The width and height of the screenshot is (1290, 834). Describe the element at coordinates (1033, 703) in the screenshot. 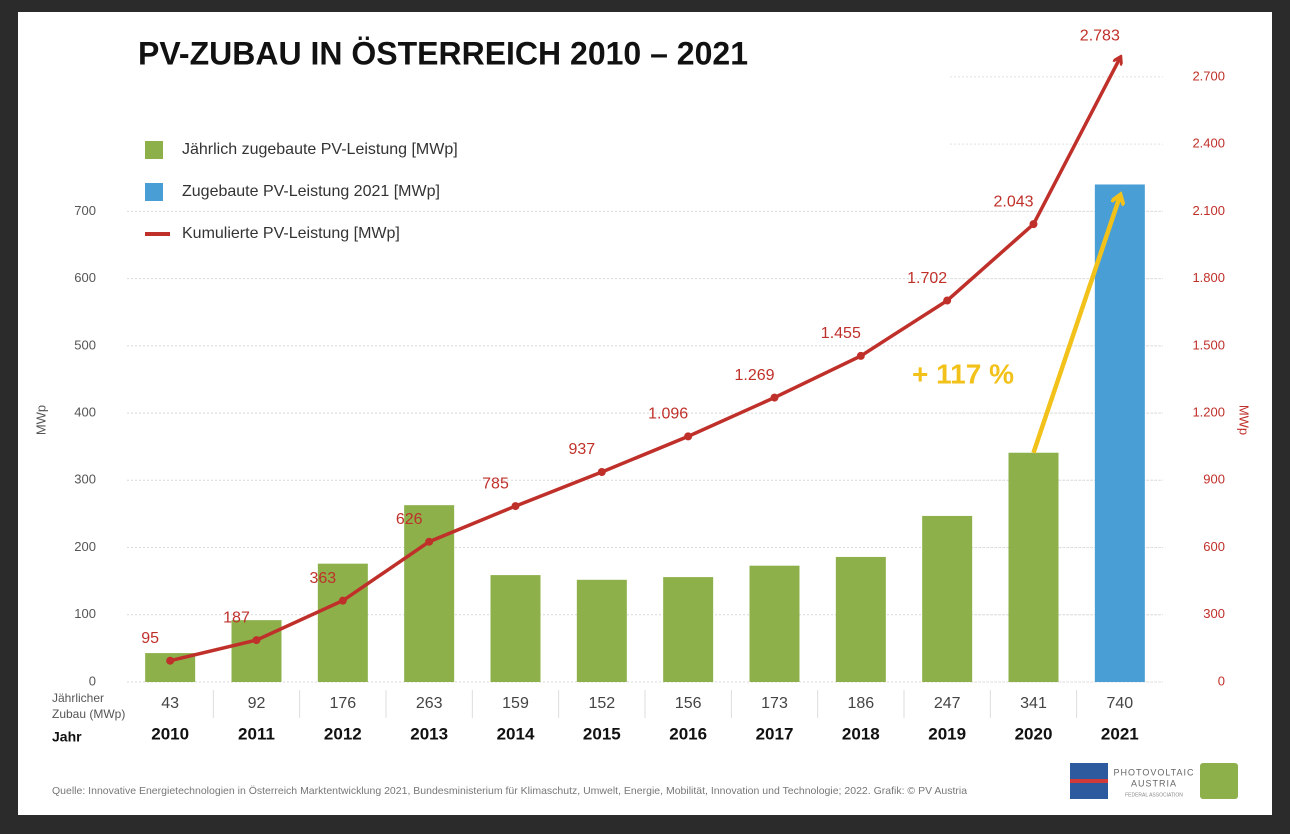

I see `table-value: 341` at that location.